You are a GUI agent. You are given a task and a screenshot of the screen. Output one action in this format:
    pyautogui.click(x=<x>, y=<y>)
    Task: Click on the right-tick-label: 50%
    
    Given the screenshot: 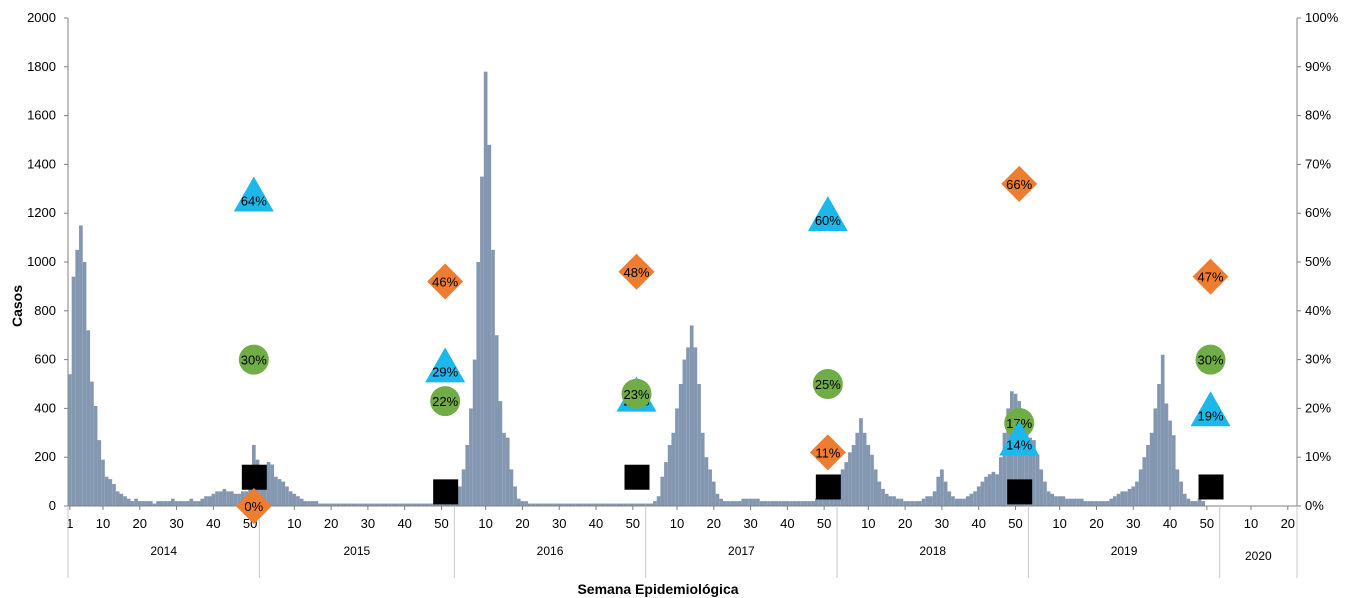 What is the action you would take?
    pyautogui.click(x=1318, y=261)
    